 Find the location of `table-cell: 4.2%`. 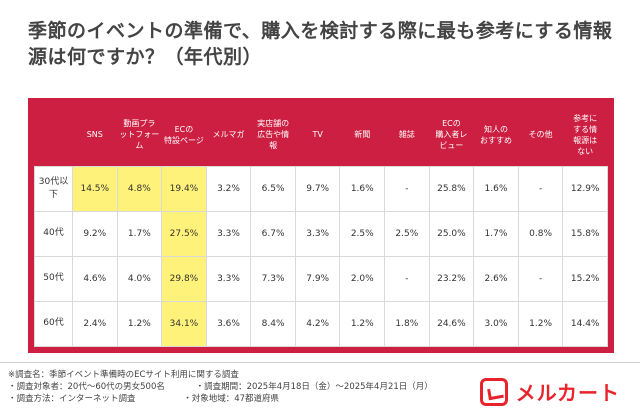

table-cell: 4.2% is located at coordinates (317, 324).